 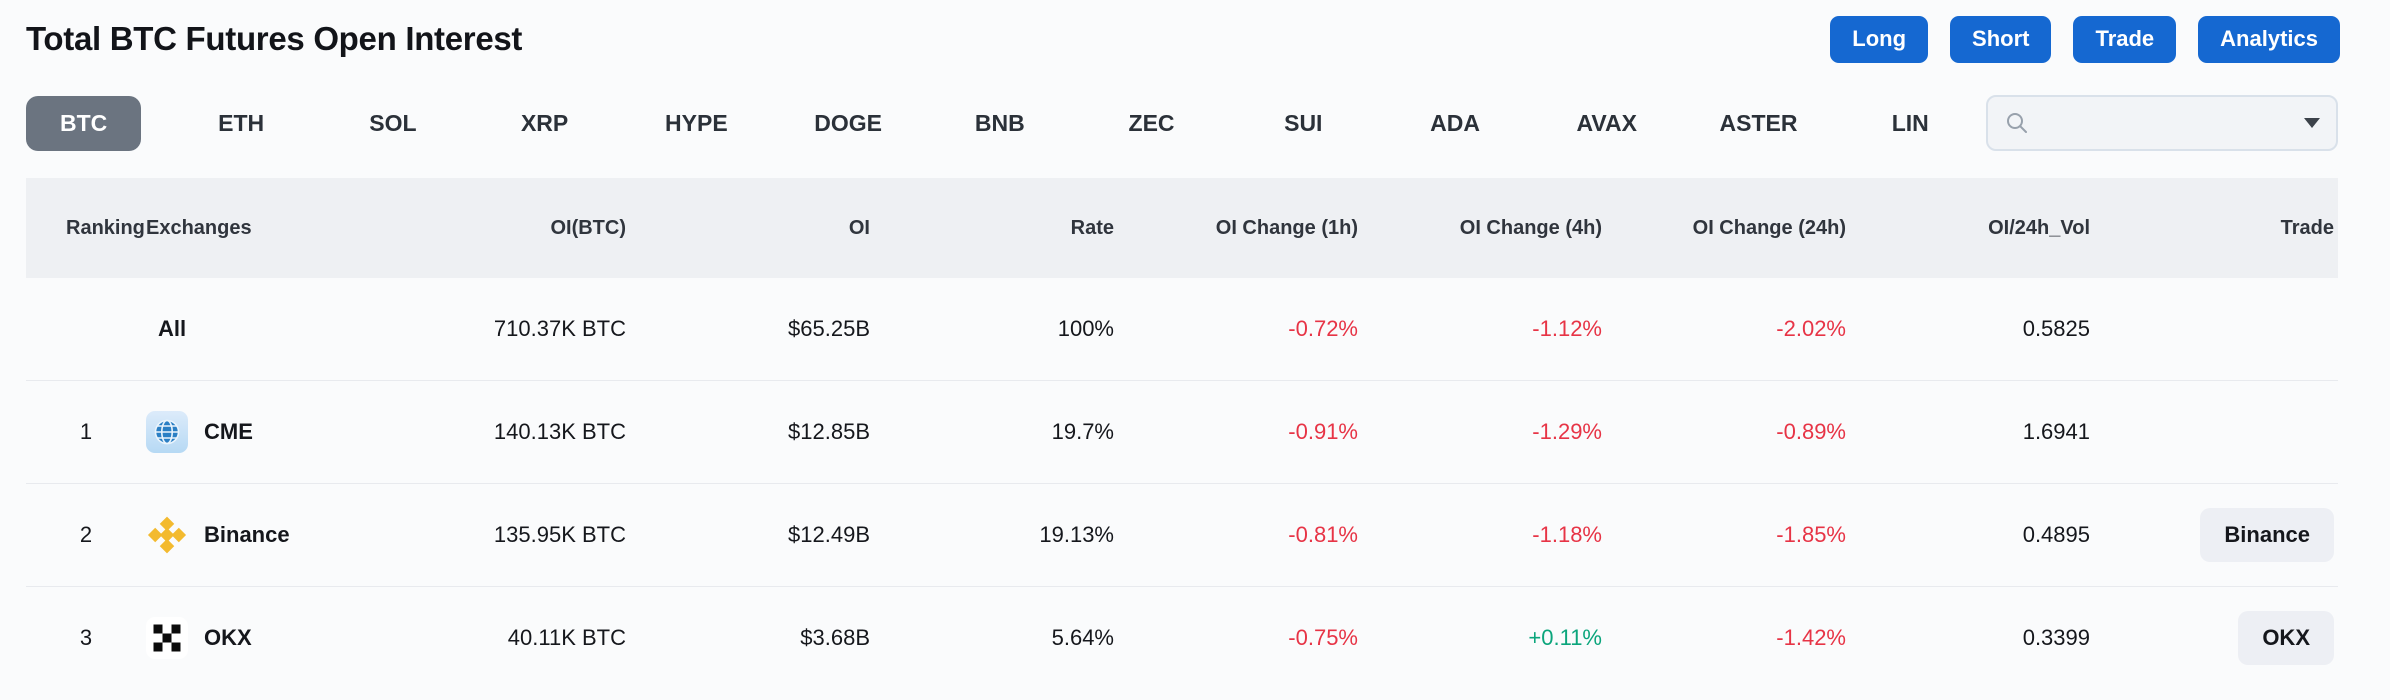 I want to click on tab-eth: ETH, so click(x=241, y=122).